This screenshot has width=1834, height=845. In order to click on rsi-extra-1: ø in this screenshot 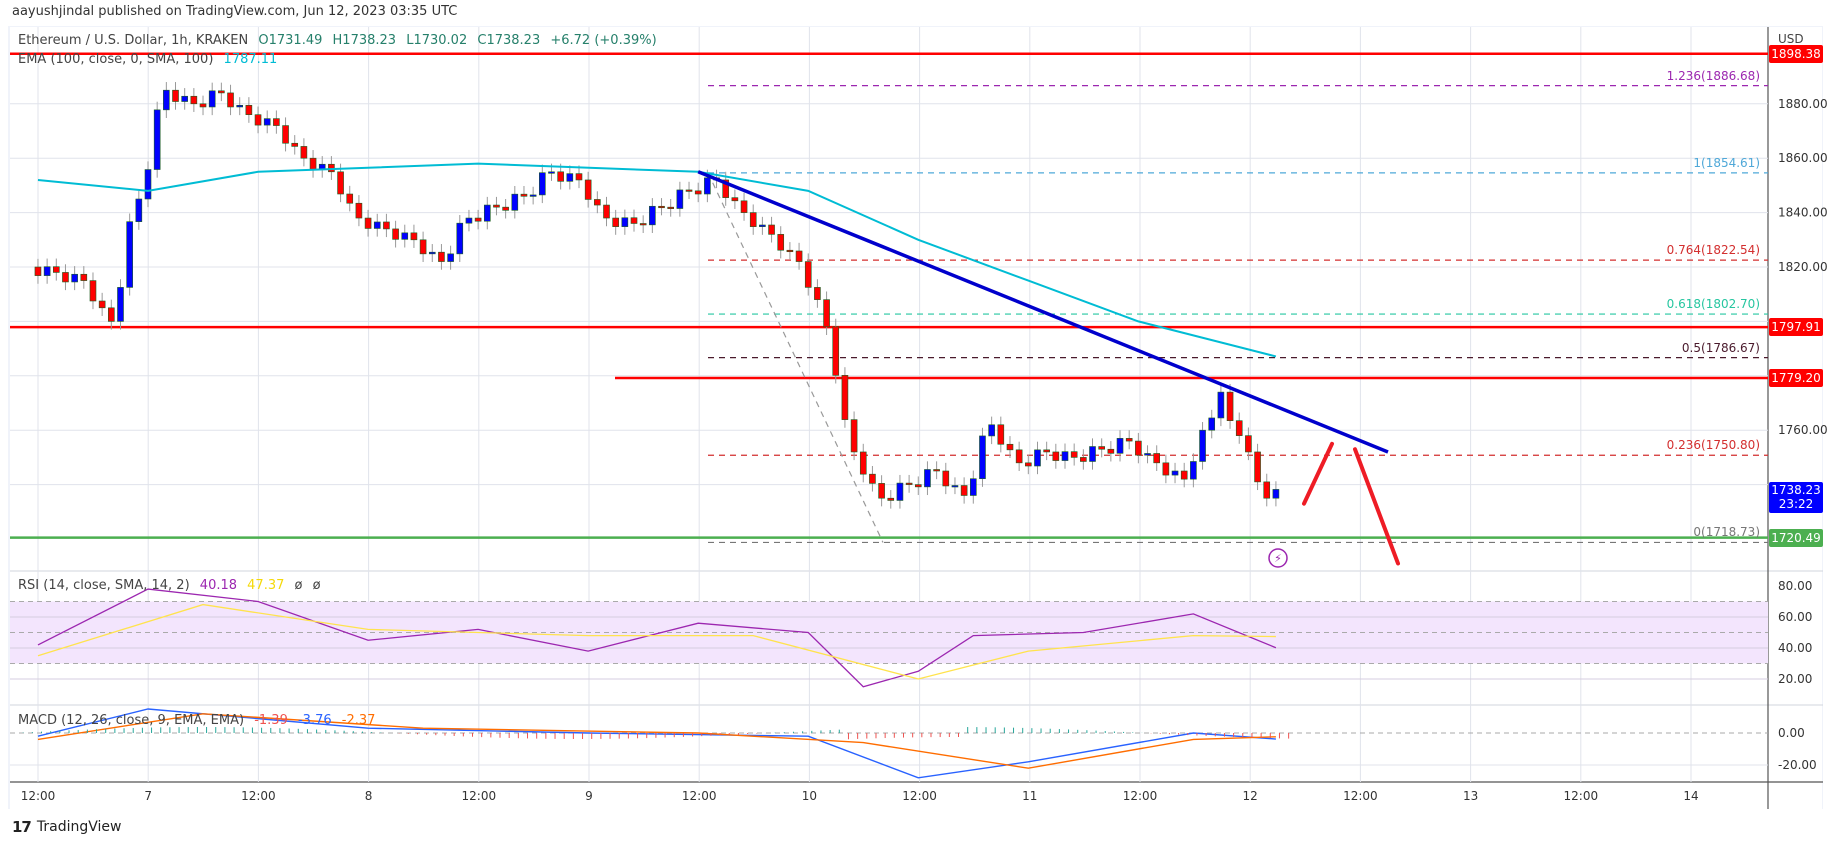, I will do `click(298, 585)`.